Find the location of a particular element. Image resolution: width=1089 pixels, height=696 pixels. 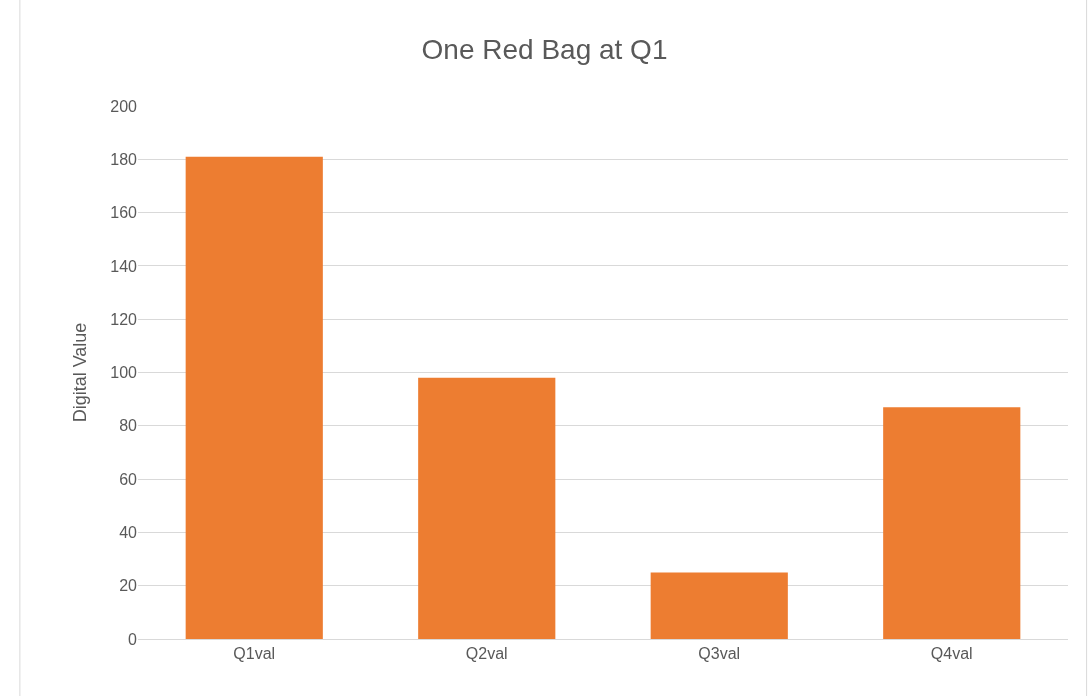

y-axis-title: Digital Value is located at coordinates (80, 372).